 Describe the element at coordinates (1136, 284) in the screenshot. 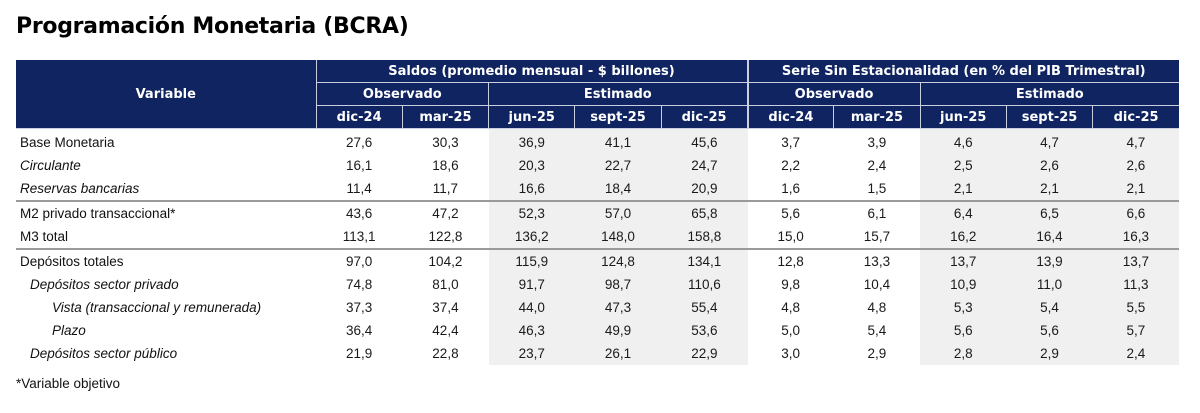

I see `pib-value-cell: 11,3` at that location.